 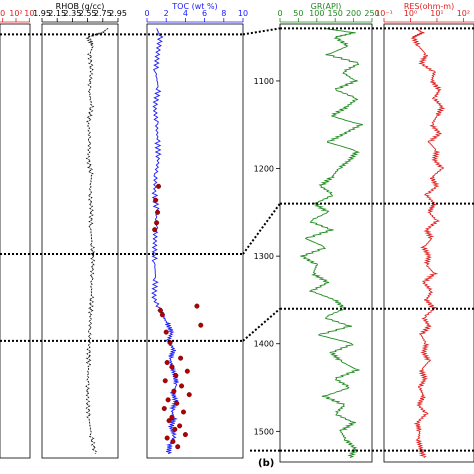 I want to click on depth-axis: 1100 1200 1300 1400 1500, so click(x=267, y=256).